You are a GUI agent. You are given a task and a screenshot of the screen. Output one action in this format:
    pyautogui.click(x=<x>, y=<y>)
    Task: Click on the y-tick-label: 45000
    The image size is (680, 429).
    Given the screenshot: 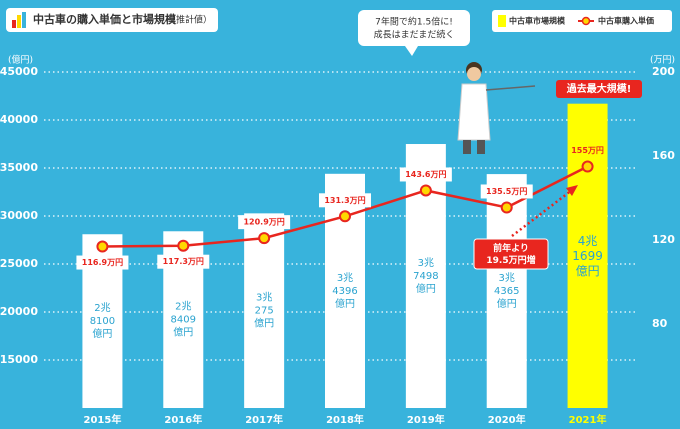 What is the action you would take?
    pyautogui.click(x=19, y=71)
    